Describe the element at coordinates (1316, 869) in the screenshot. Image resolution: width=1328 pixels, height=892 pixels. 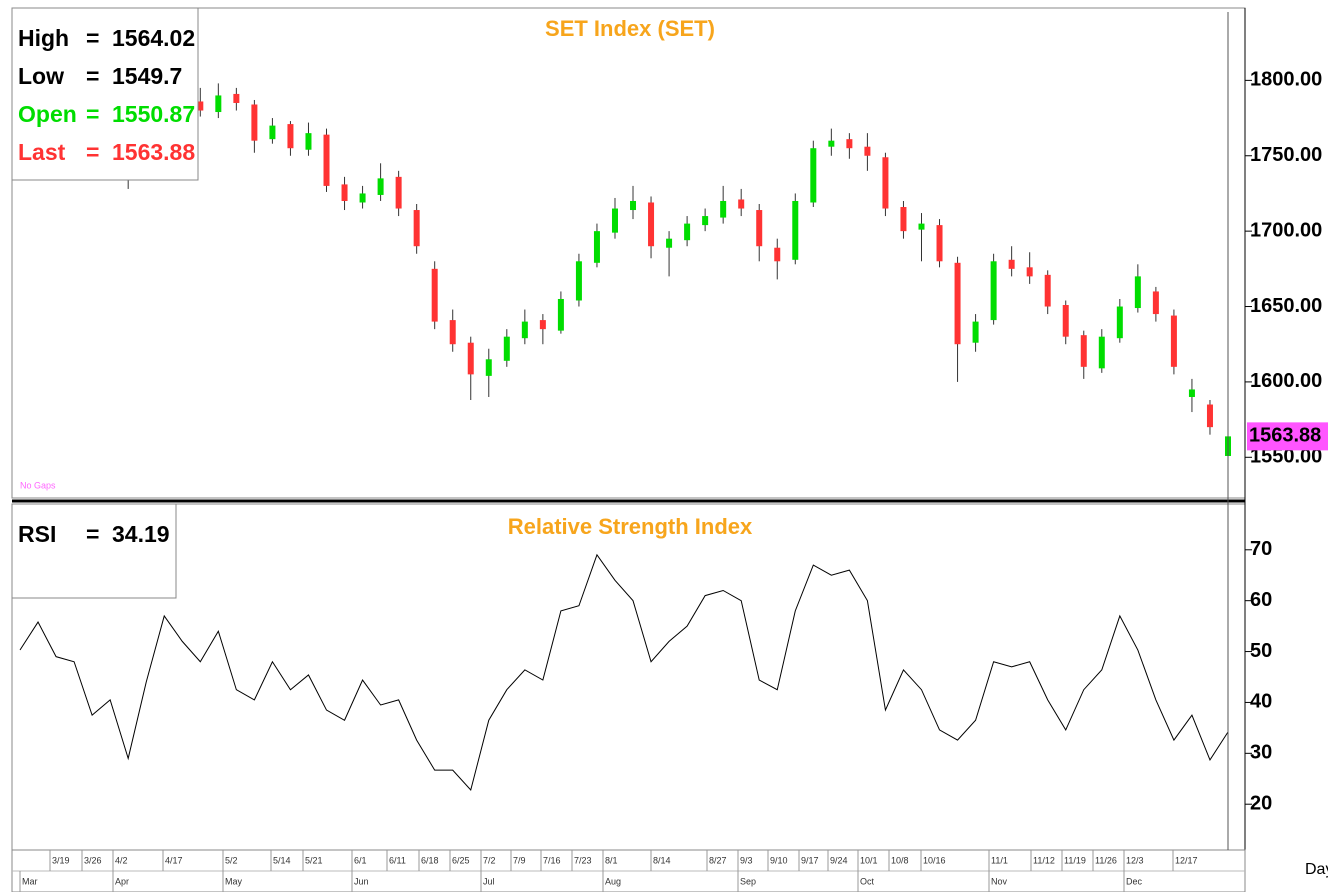
I see `x-unit: Day` at that location.